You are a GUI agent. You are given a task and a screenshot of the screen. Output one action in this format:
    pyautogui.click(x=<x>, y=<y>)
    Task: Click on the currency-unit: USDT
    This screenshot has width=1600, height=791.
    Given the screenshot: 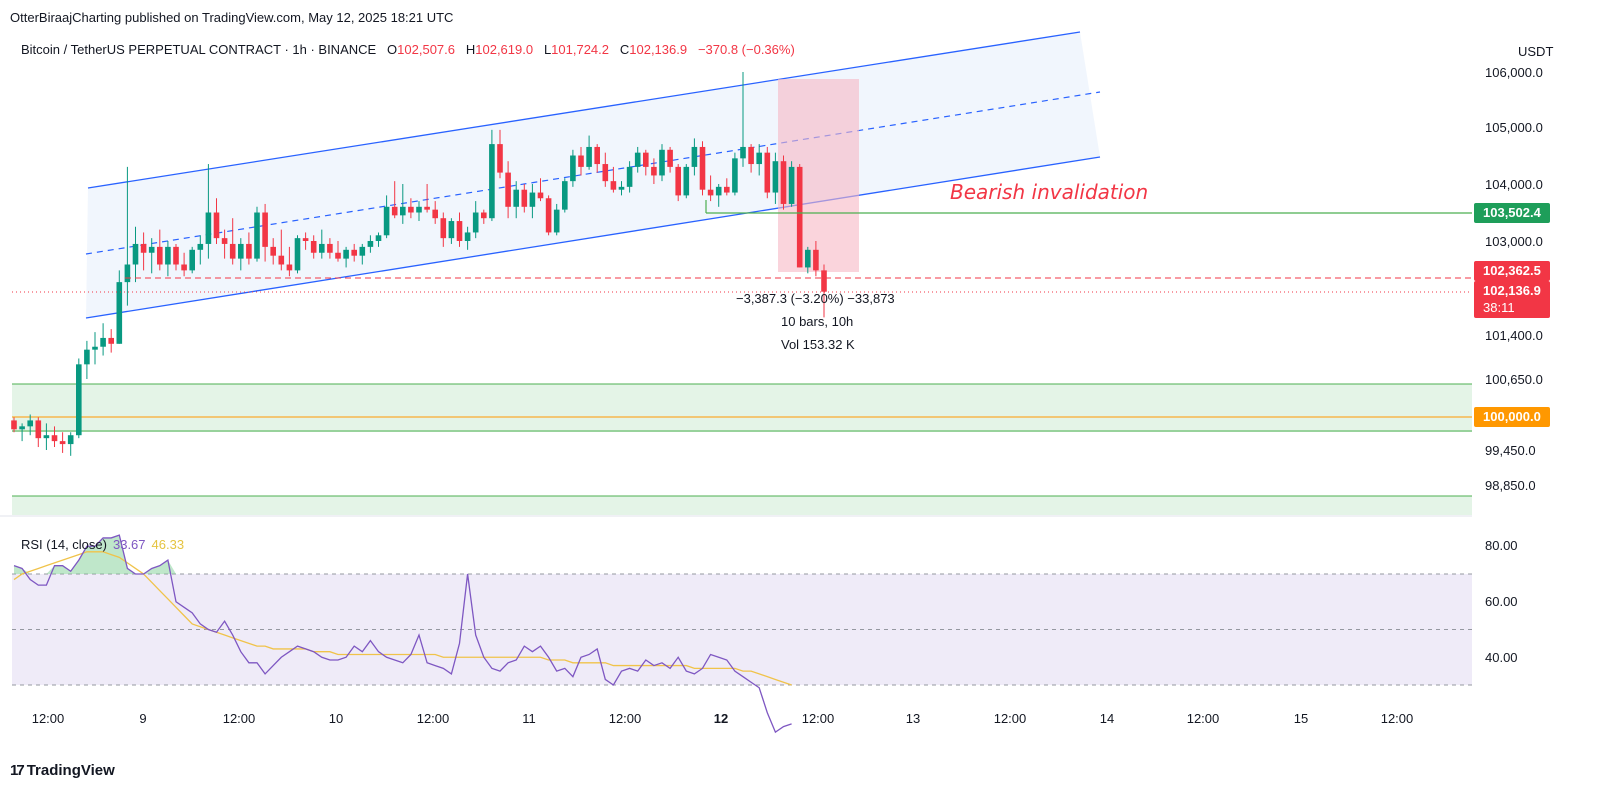 What is the action you would take?
    pyautogui.click(x=1536, y=51)
    